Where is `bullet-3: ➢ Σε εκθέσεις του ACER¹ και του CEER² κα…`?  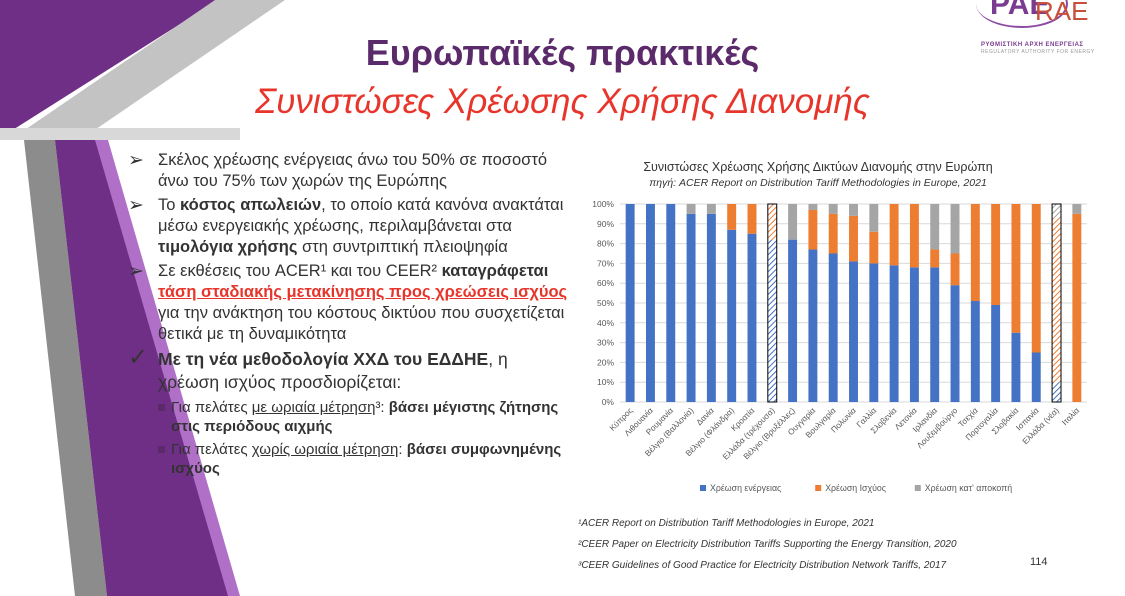
bullet-3: ➢ Σε εκθέσεις του ACER¹ και του CEER² κα… is located at coordinates (348, 303).